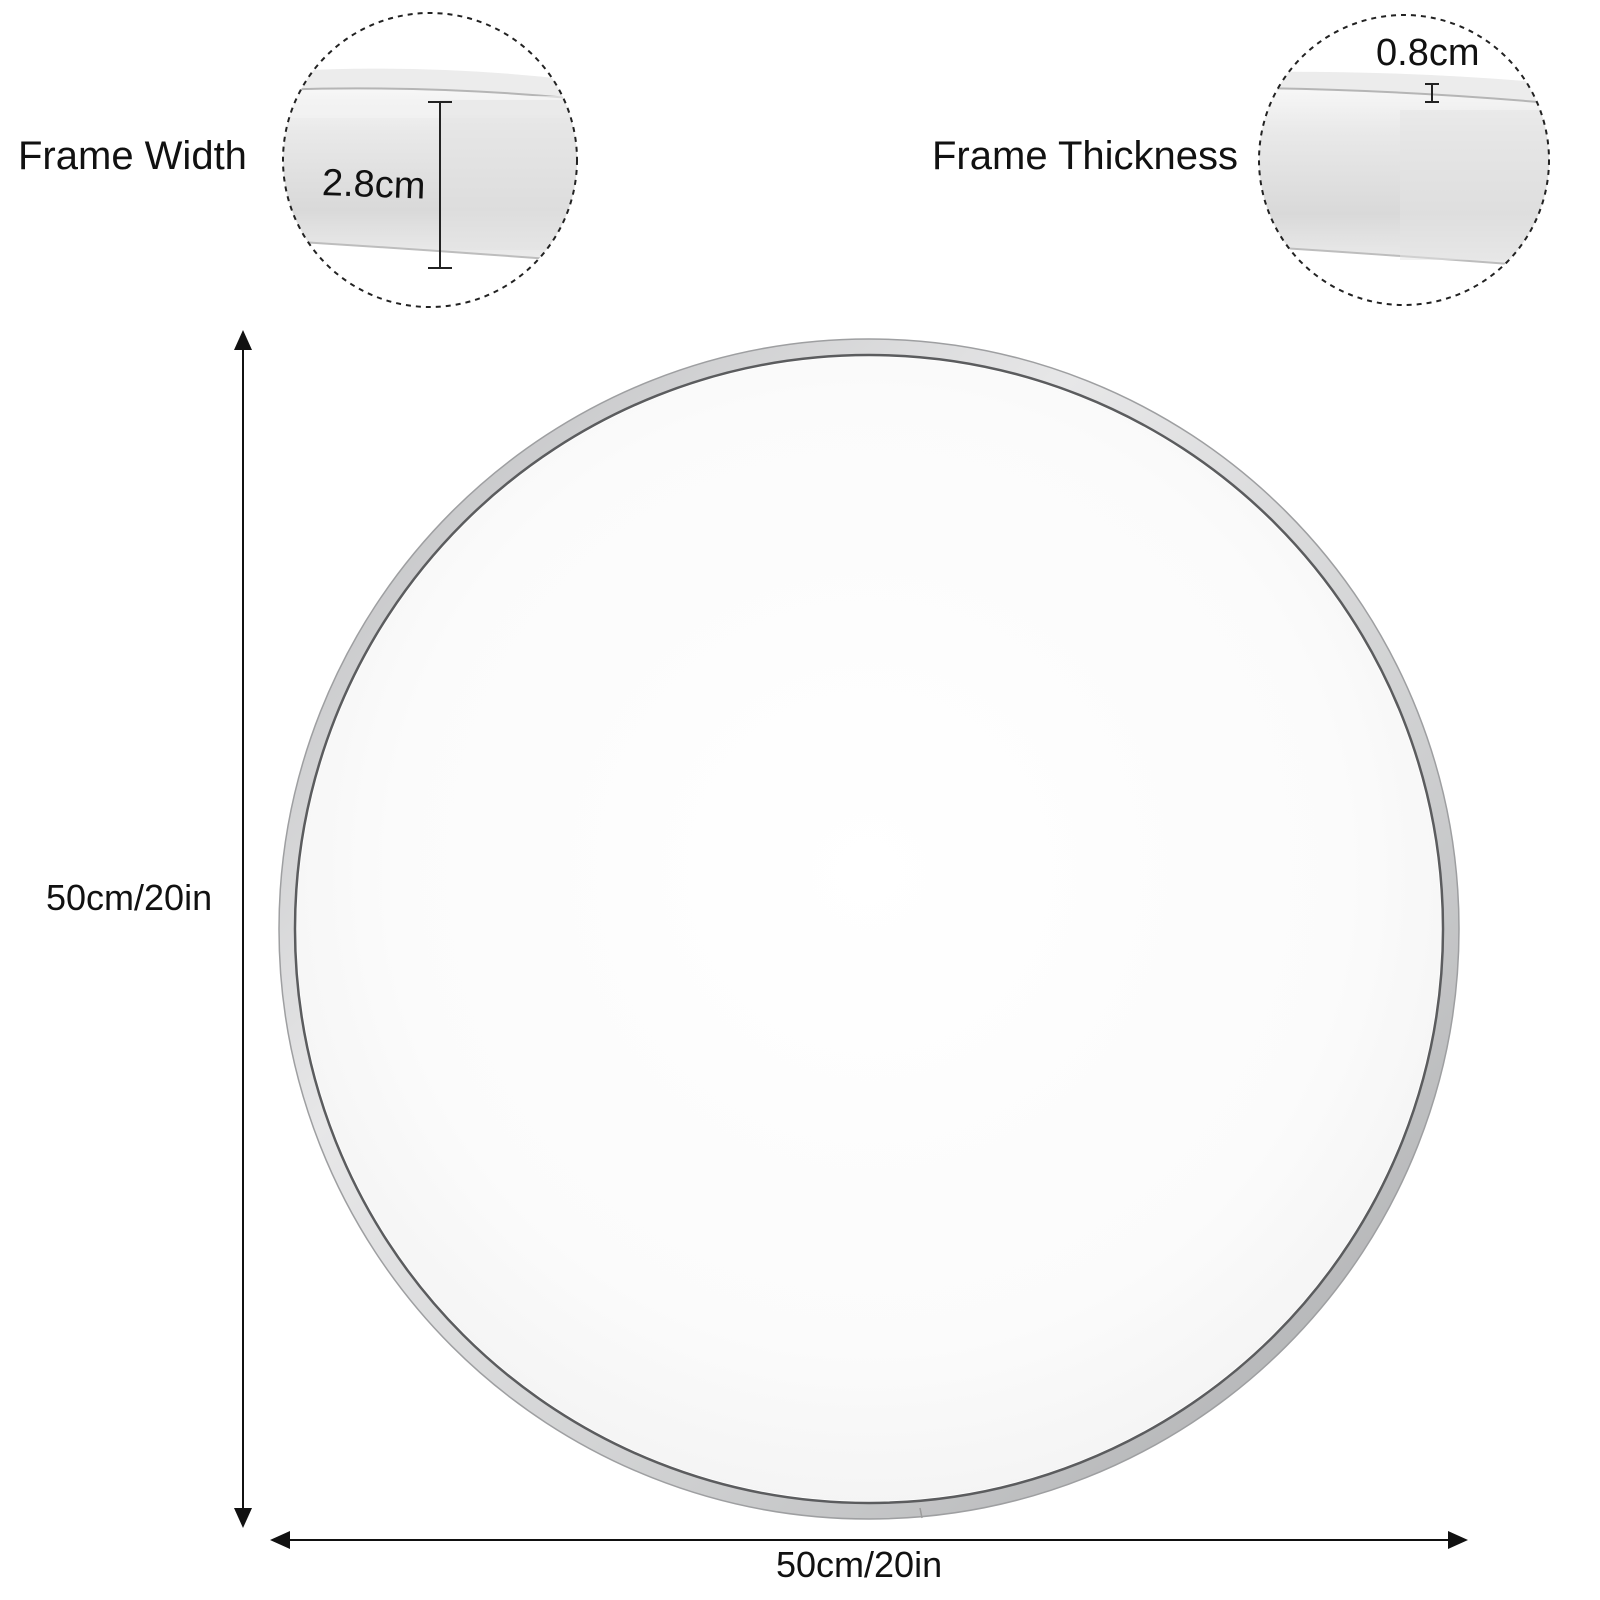  Describe the element at coordinates (869, 1540) in the screenshot. I see `width-dimension-arrow` at that location.